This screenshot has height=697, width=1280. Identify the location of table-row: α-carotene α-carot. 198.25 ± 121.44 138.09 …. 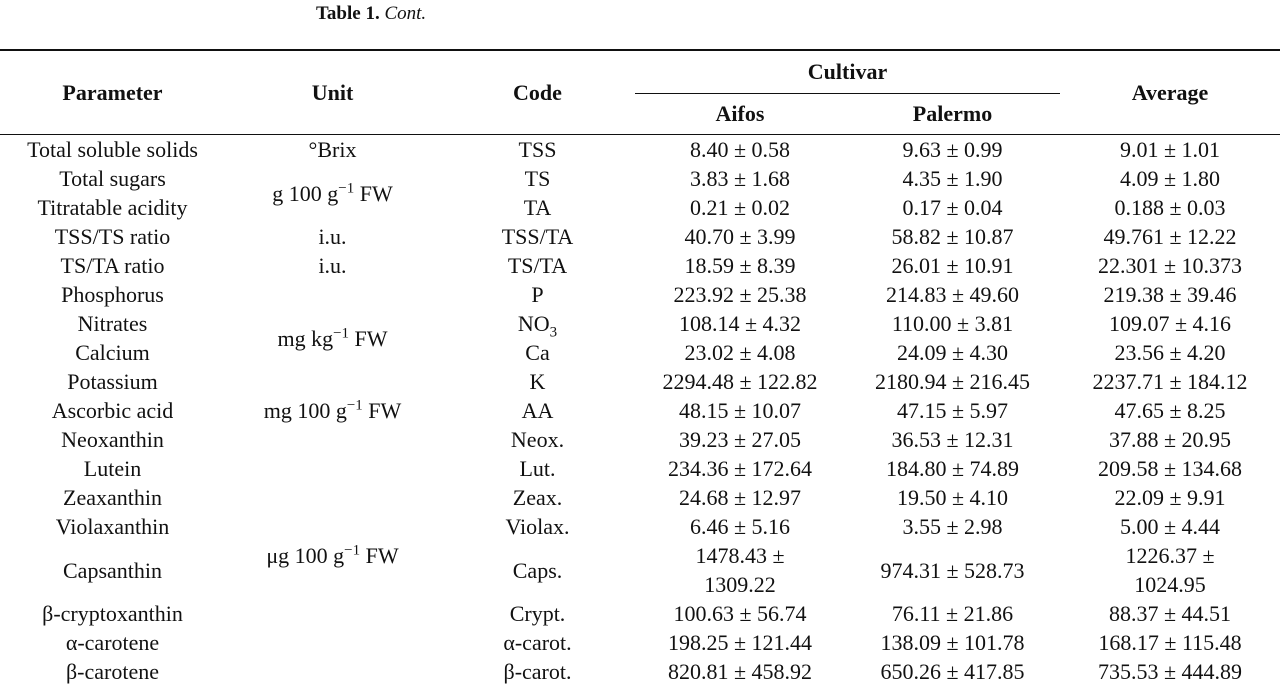
(640, 642).